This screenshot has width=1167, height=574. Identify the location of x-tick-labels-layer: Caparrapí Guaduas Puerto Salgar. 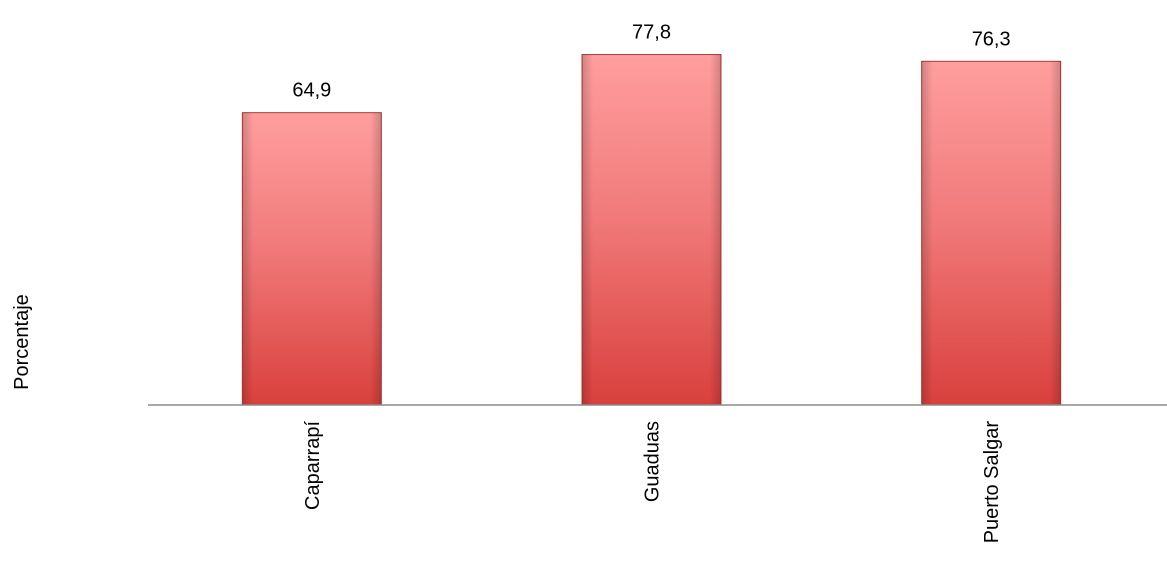
(652, 482).